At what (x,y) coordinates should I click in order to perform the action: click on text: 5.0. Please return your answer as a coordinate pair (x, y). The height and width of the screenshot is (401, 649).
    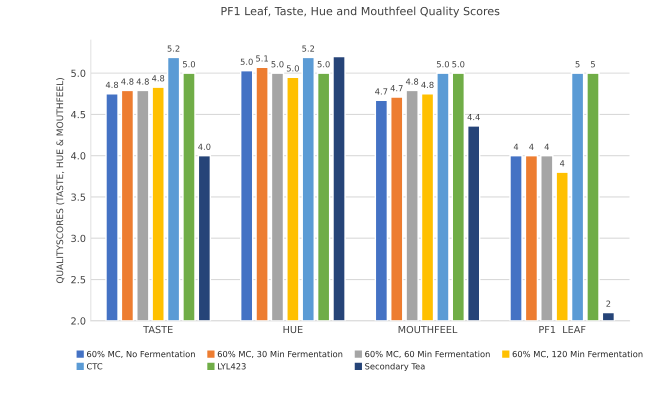
    Looking at the image, I should click on (78, 73).